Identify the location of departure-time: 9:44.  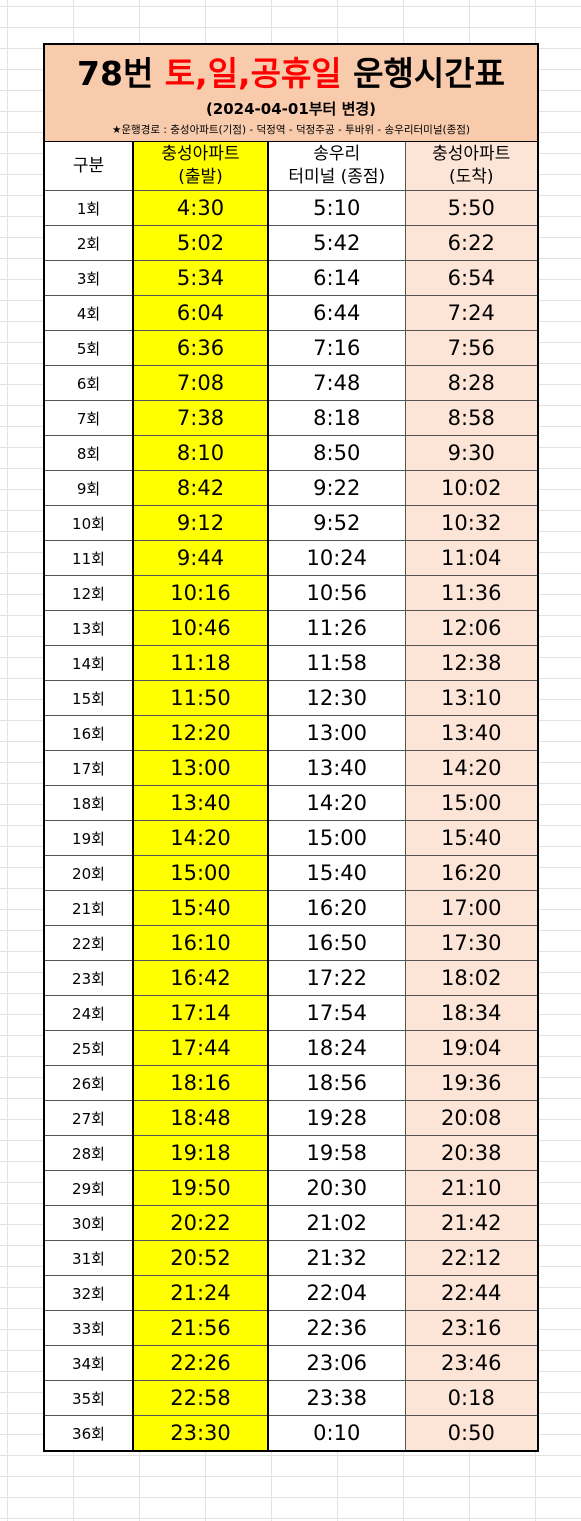
(200, 558).